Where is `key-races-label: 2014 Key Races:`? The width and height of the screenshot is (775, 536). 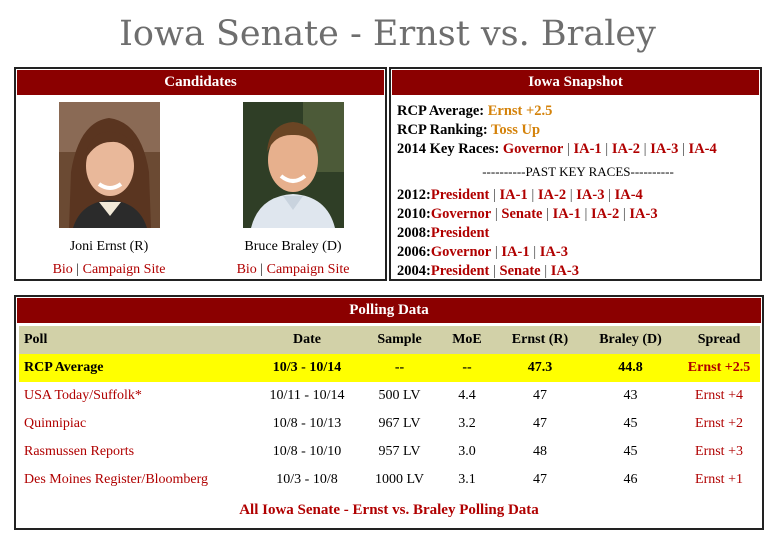
key-races-label: 2014 Key Races: is located at coordinates (448, 149).